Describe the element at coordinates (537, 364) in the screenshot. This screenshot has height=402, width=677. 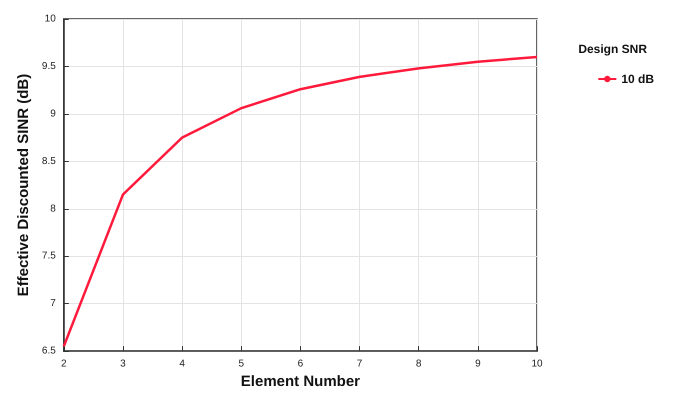
I see `x-tick-label: 10` at that location.